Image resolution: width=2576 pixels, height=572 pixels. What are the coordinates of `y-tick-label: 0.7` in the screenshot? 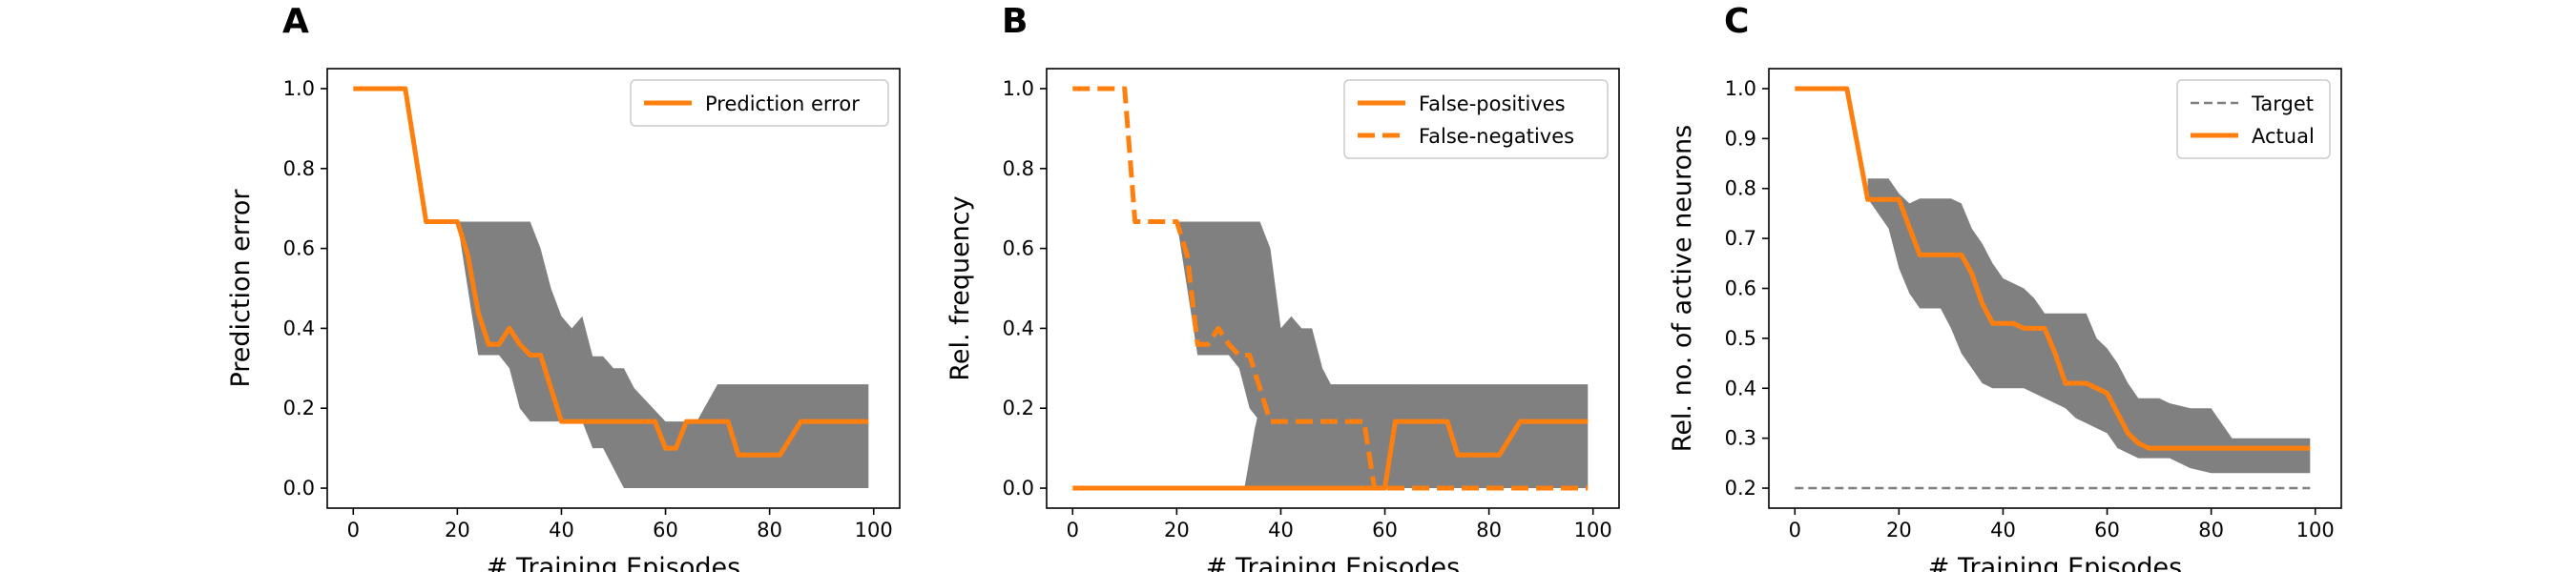 It's located at (1740, 238).